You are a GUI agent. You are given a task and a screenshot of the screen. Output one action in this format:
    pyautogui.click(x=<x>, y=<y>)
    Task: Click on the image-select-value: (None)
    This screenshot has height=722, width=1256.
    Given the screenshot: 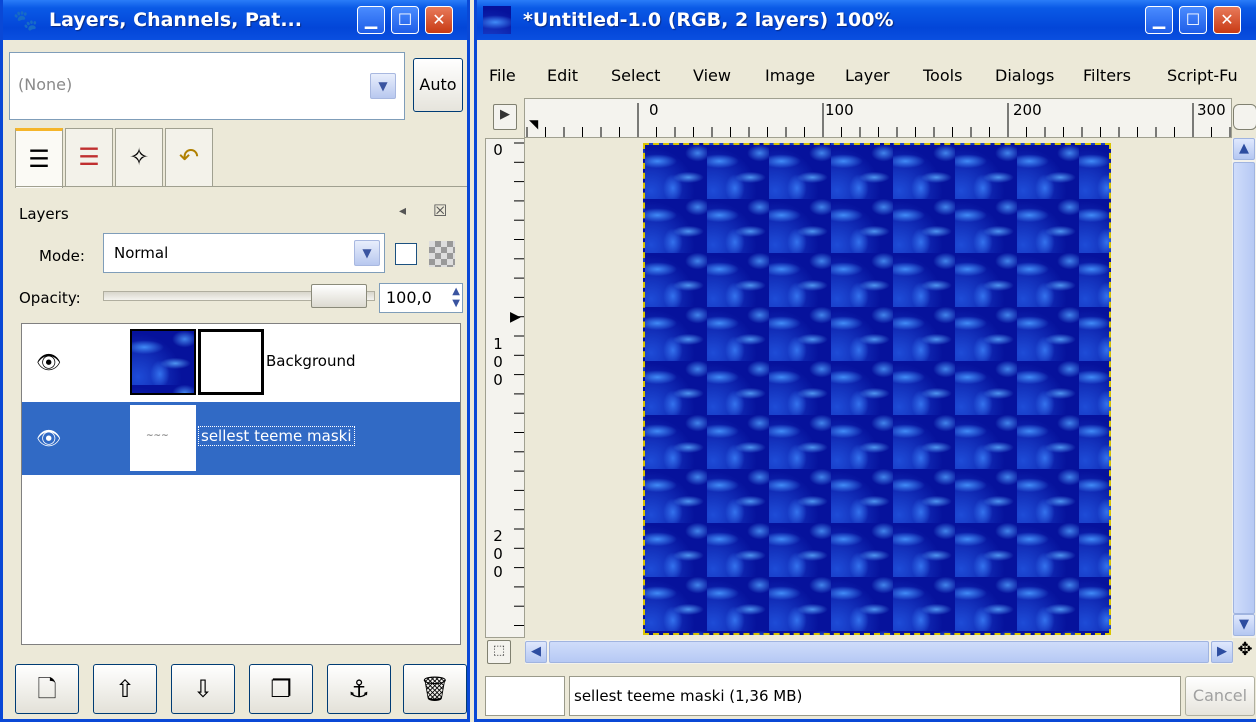 What is the action you would take?
    pyautogui.click(x=45, y=84)
    